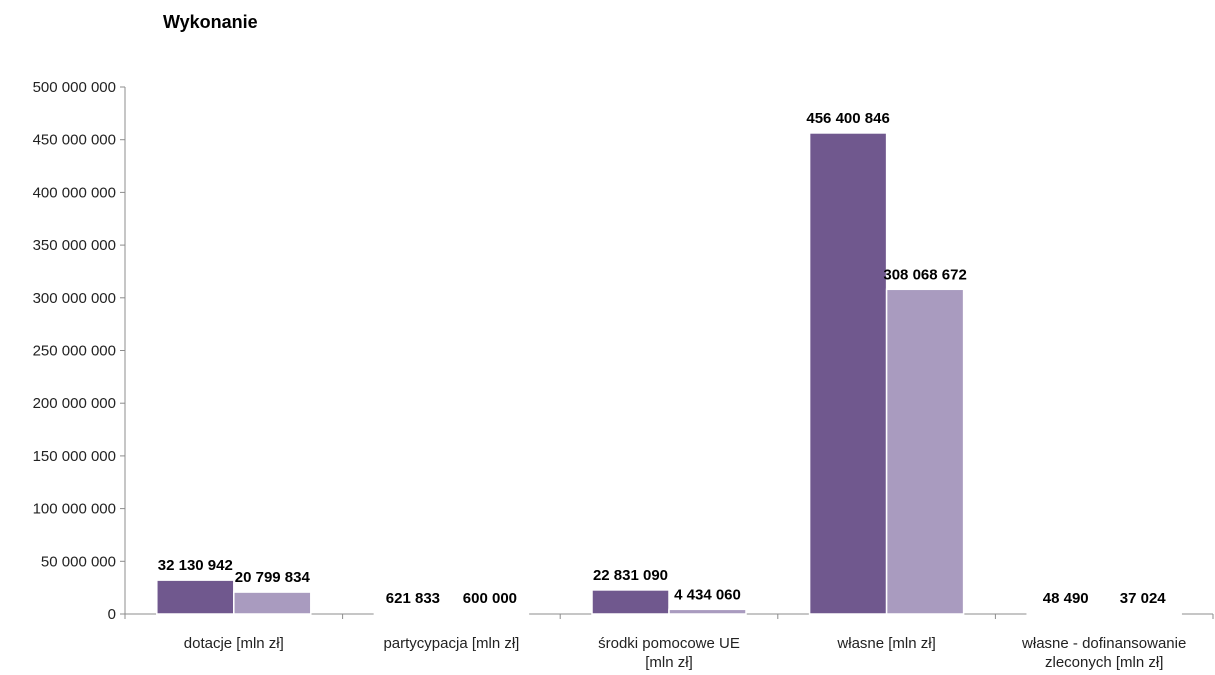  What do you see at coordinates (273, 577) in the screenshot?
I see `data-label: 20 799 834` at bounding box center [273, 577].